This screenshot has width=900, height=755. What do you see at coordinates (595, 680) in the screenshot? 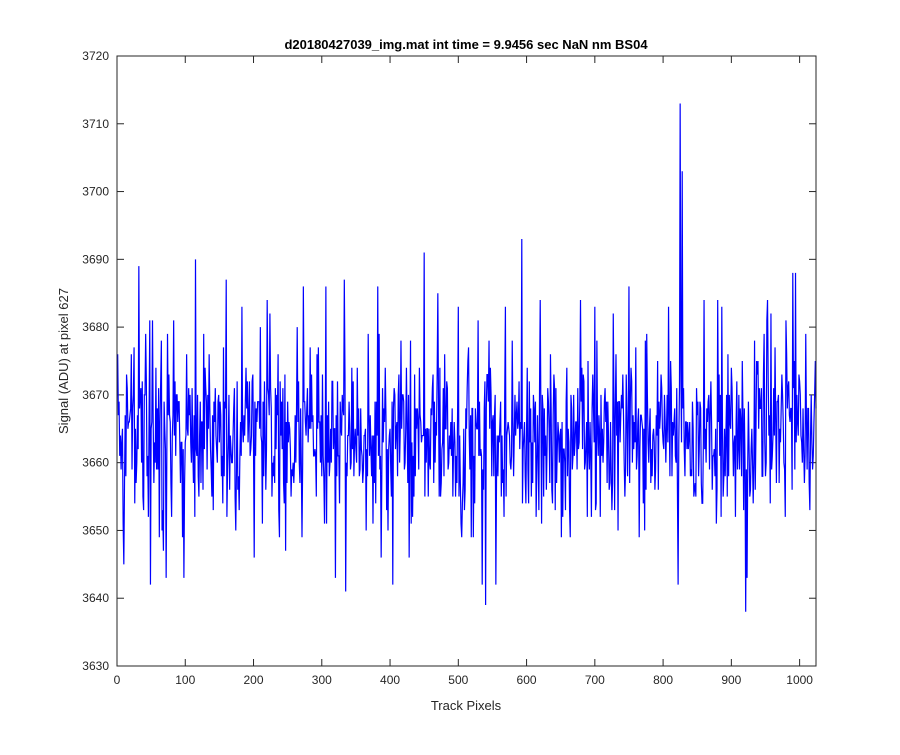
I see `x-tick-label: 700` at bounding box center [595, 680].